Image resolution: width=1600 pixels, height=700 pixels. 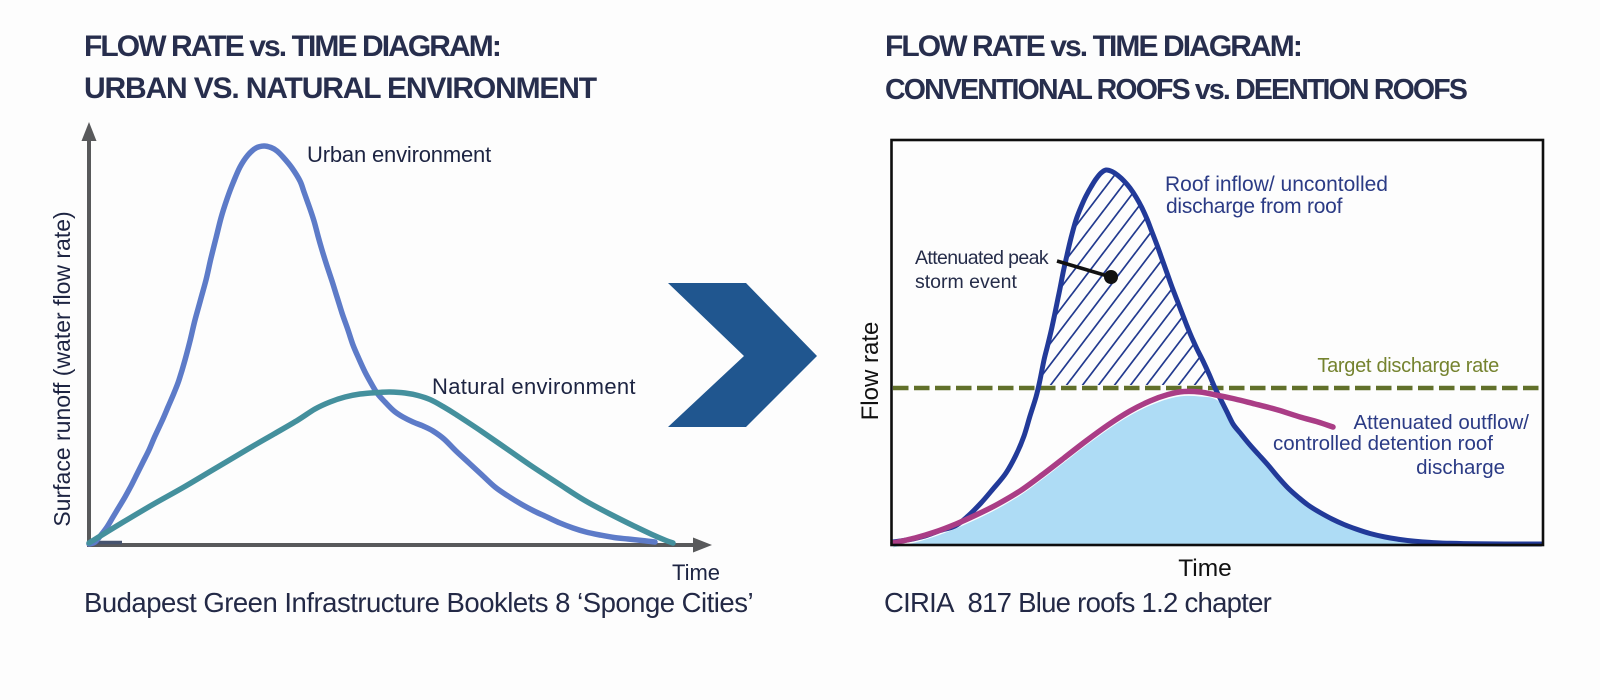 What do you see at coordinates (340, 88) in the screenshot?
I see `svg-text: URBAN VS. NATURAL ENVIRONMENT` at bounding box center [340, 88].